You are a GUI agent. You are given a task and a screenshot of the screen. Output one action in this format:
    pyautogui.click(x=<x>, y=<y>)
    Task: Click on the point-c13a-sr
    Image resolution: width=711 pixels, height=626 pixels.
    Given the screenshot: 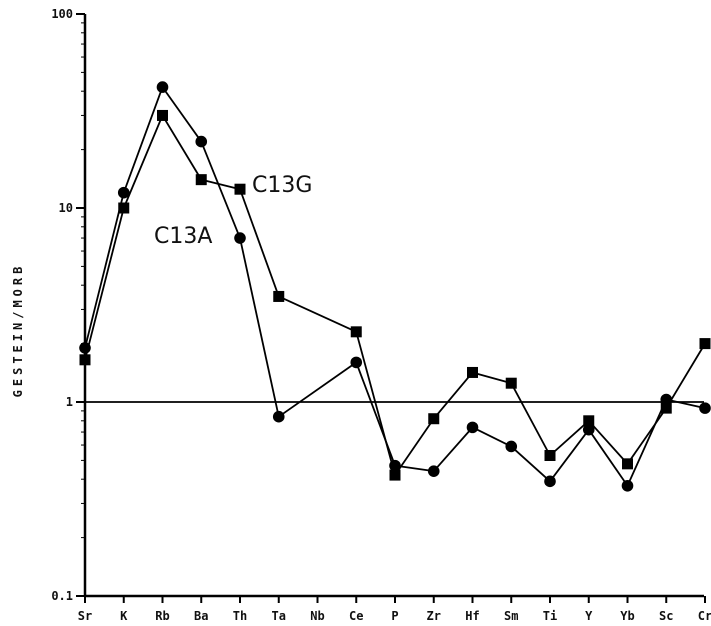 What is the action you would take?
    pyautogui.click(x=85, y=348)
    